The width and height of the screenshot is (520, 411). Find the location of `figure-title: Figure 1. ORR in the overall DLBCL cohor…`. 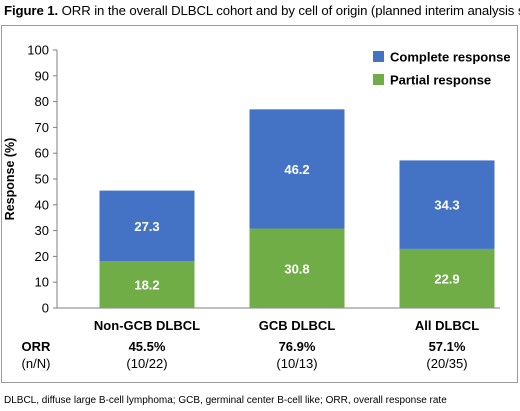

figure-title: Figure 1. ORR in the overall DLBCL cohor… is located at coordinates (262, 11).